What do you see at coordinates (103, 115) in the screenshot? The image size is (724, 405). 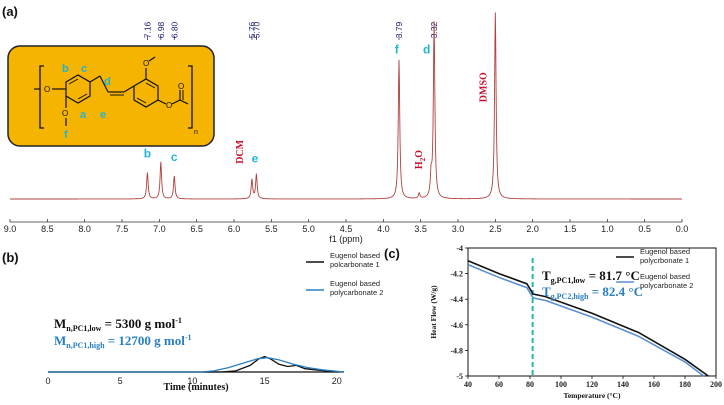 I see `structure-label-e: e` at bounding box center [103, 115].